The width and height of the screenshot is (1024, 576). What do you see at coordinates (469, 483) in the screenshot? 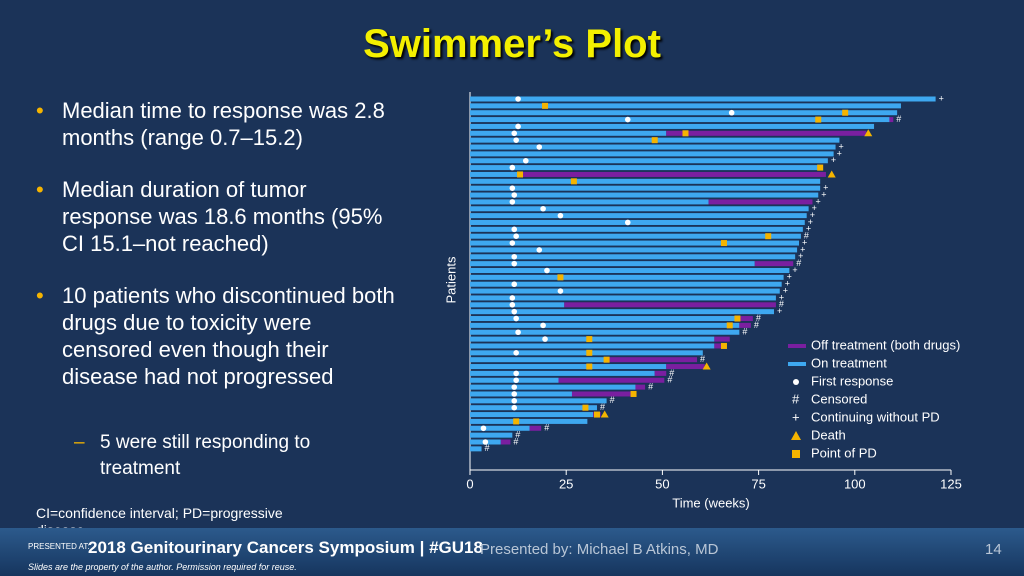
I see `x-tick-label: 0` at bounding box center [469, 483].